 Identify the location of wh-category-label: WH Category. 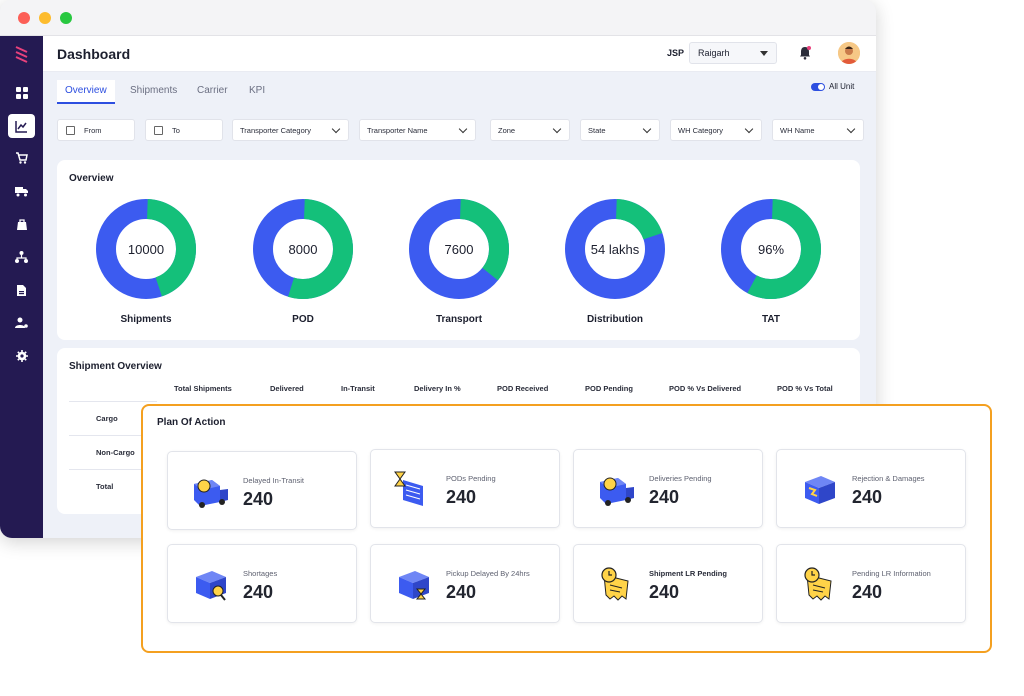
(701, 130).